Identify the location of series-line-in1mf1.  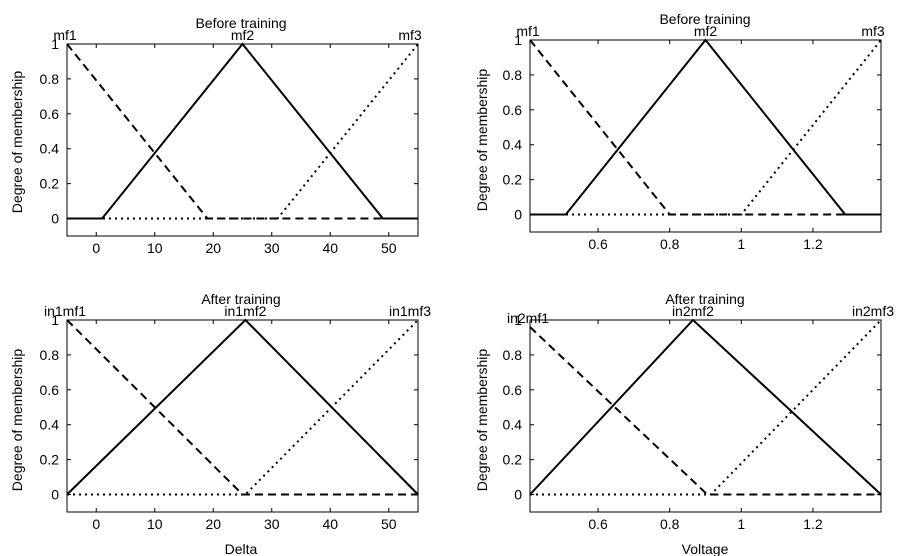
(242, 407).